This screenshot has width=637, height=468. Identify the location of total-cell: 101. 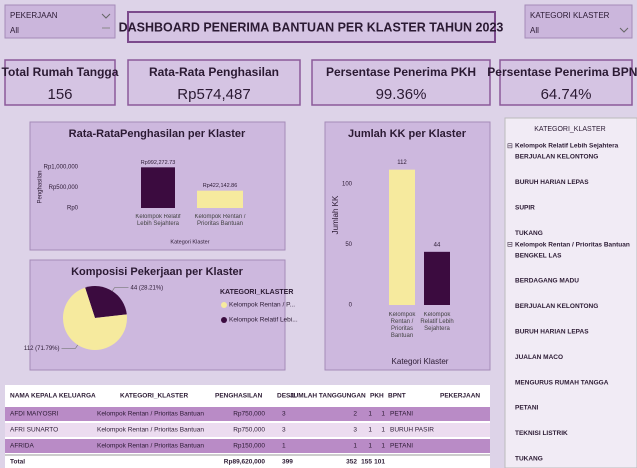
(379, 462).